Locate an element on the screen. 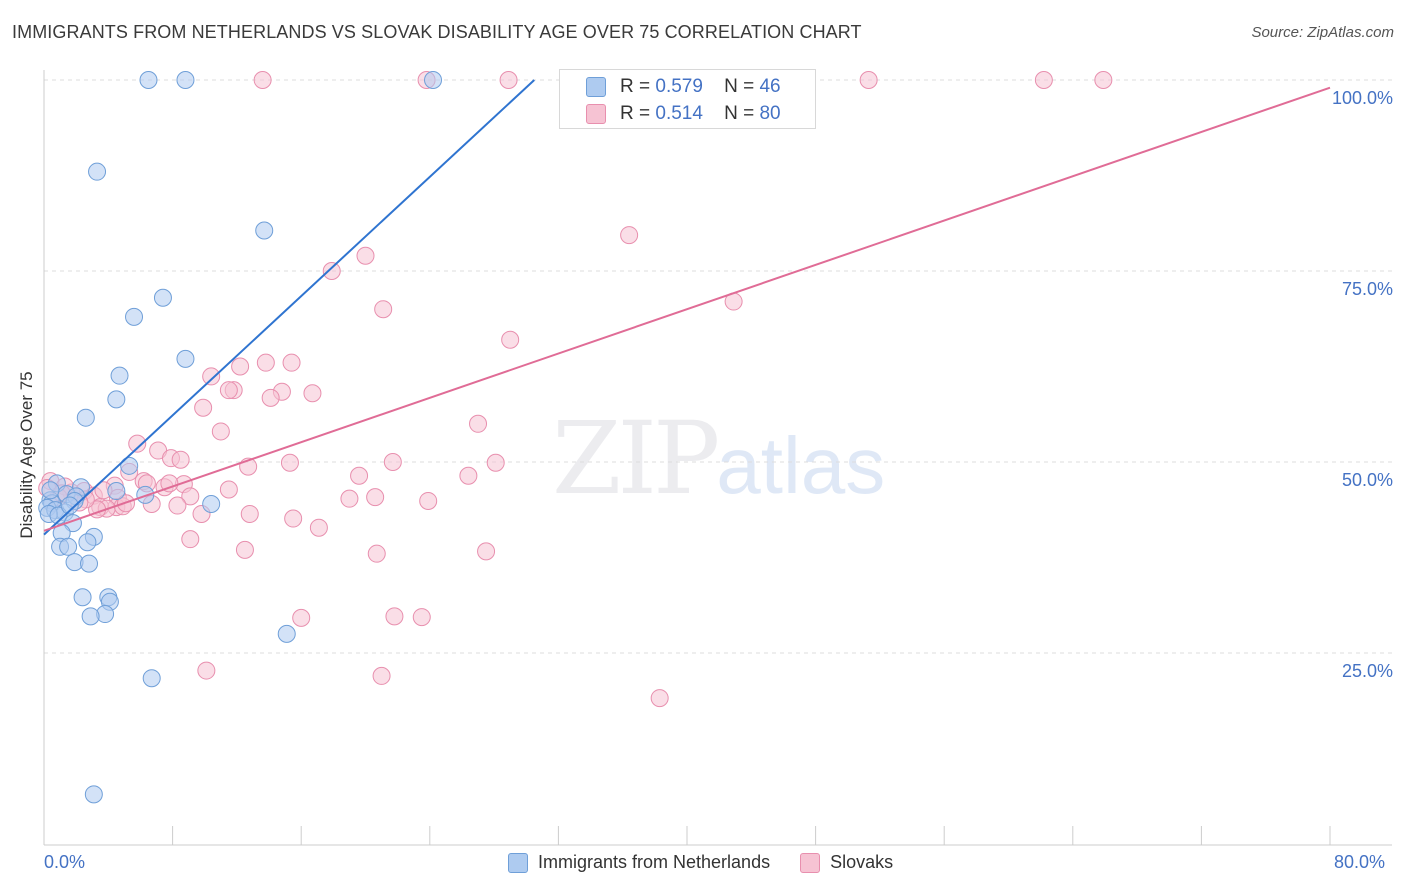 The height and width of the screenshot is (892, 1406). stat-row-netherlands: R = 0.579 N = 46 is located at coordinates (683, 87).